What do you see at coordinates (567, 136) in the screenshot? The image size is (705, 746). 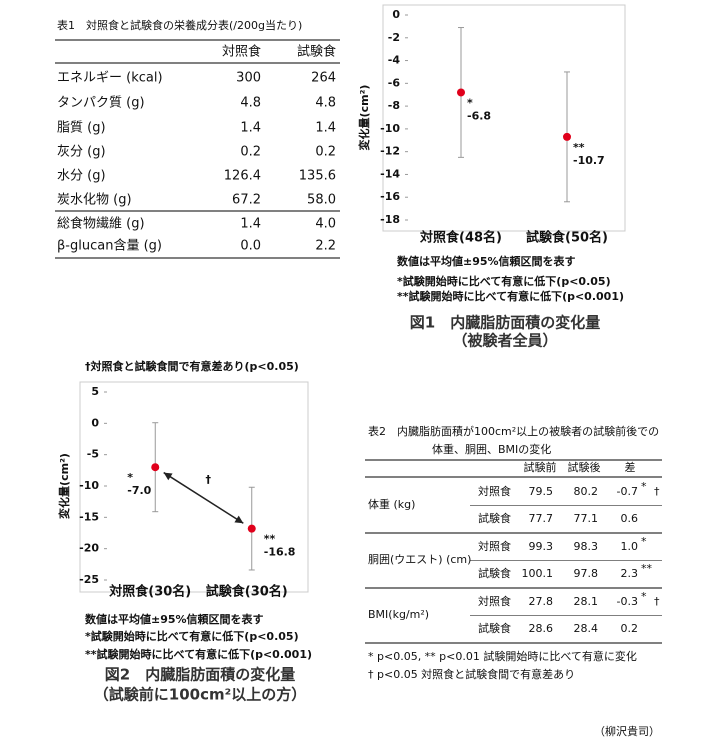 I see `point` at bounding box center [567, 136].